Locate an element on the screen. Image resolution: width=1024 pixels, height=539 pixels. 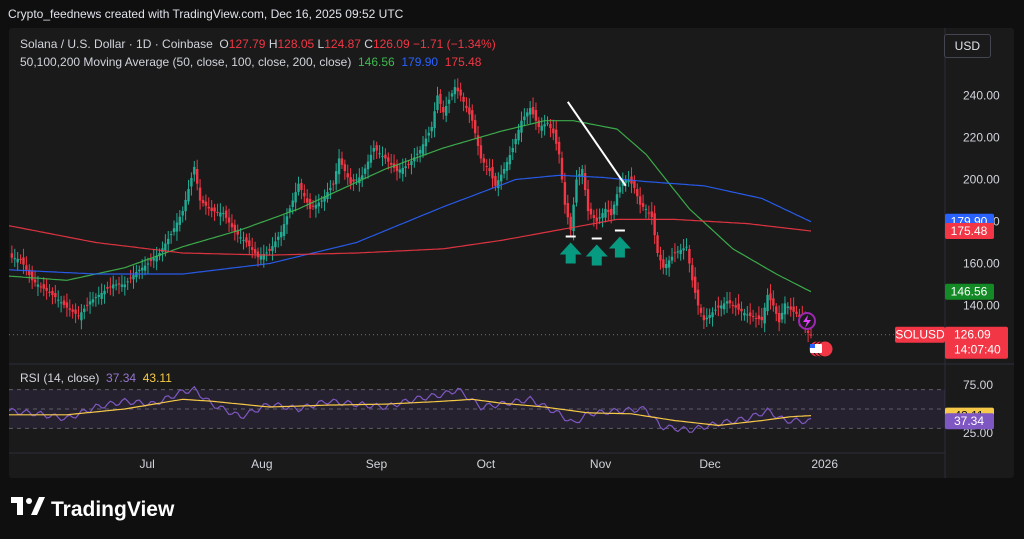
rsi-title: RSI (14, close) is located at coordinates (60, 378).